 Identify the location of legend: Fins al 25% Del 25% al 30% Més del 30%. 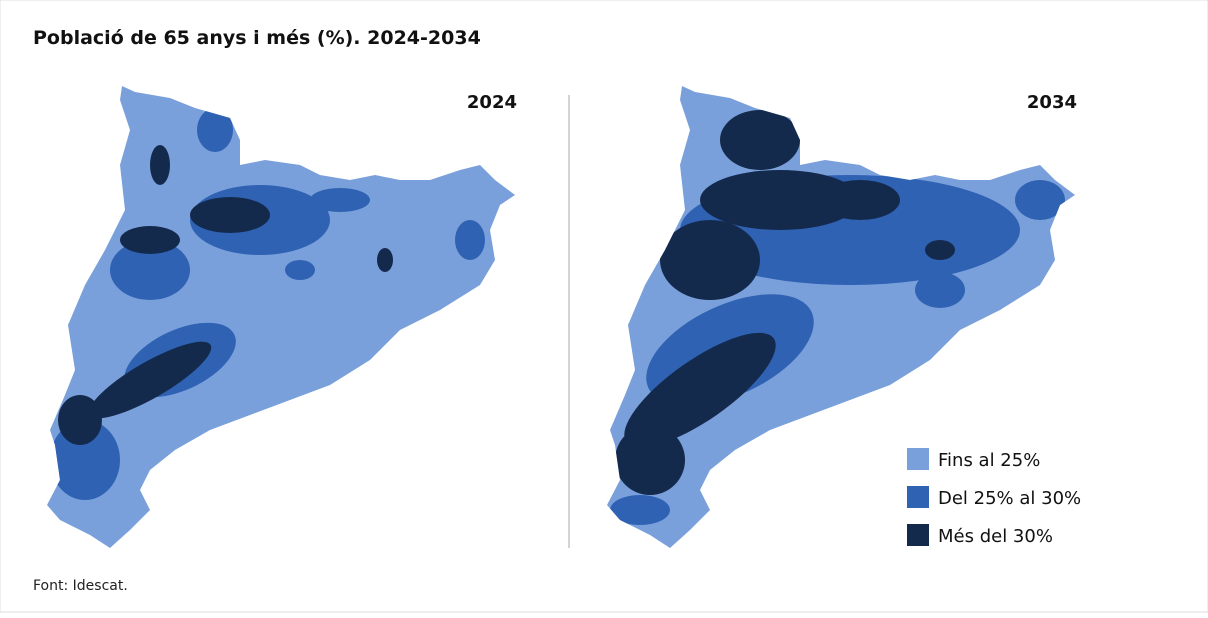
(994, 497).